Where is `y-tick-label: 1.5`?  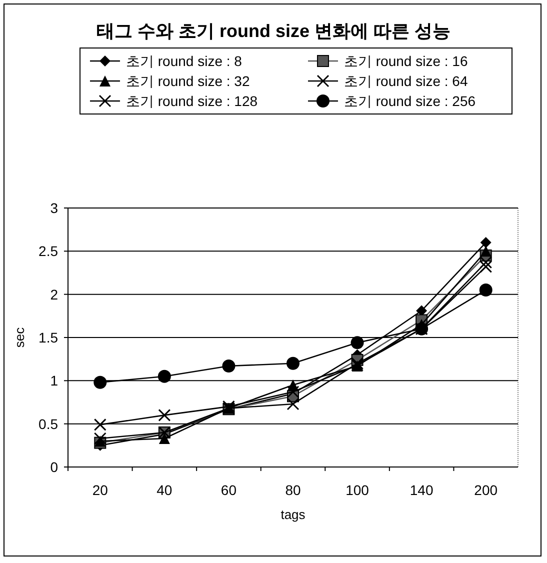
y-tick-label: 1.5 is located at coordinates (48, 338).